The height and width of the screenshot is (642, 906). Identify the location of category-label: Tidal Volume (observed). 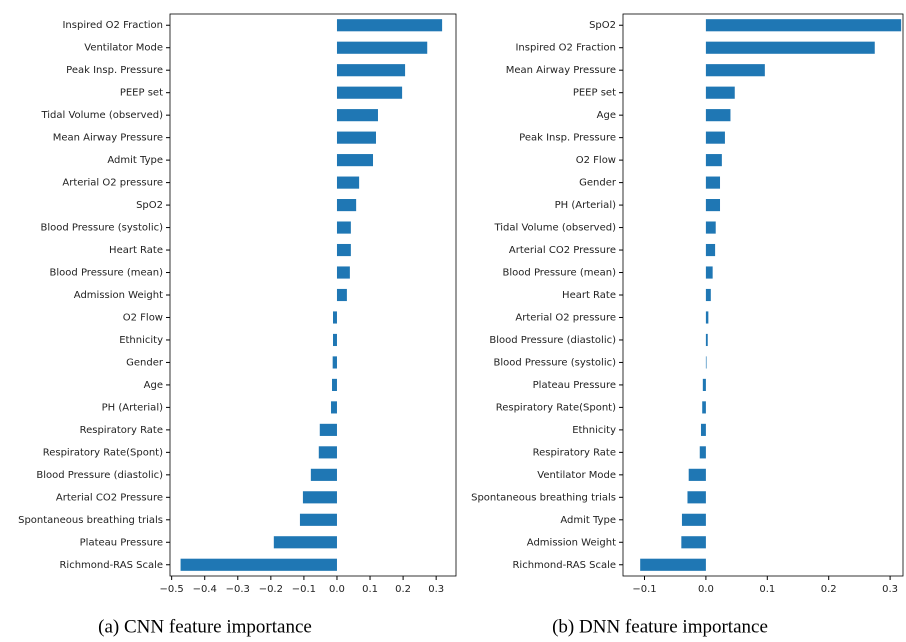
(101, 115).